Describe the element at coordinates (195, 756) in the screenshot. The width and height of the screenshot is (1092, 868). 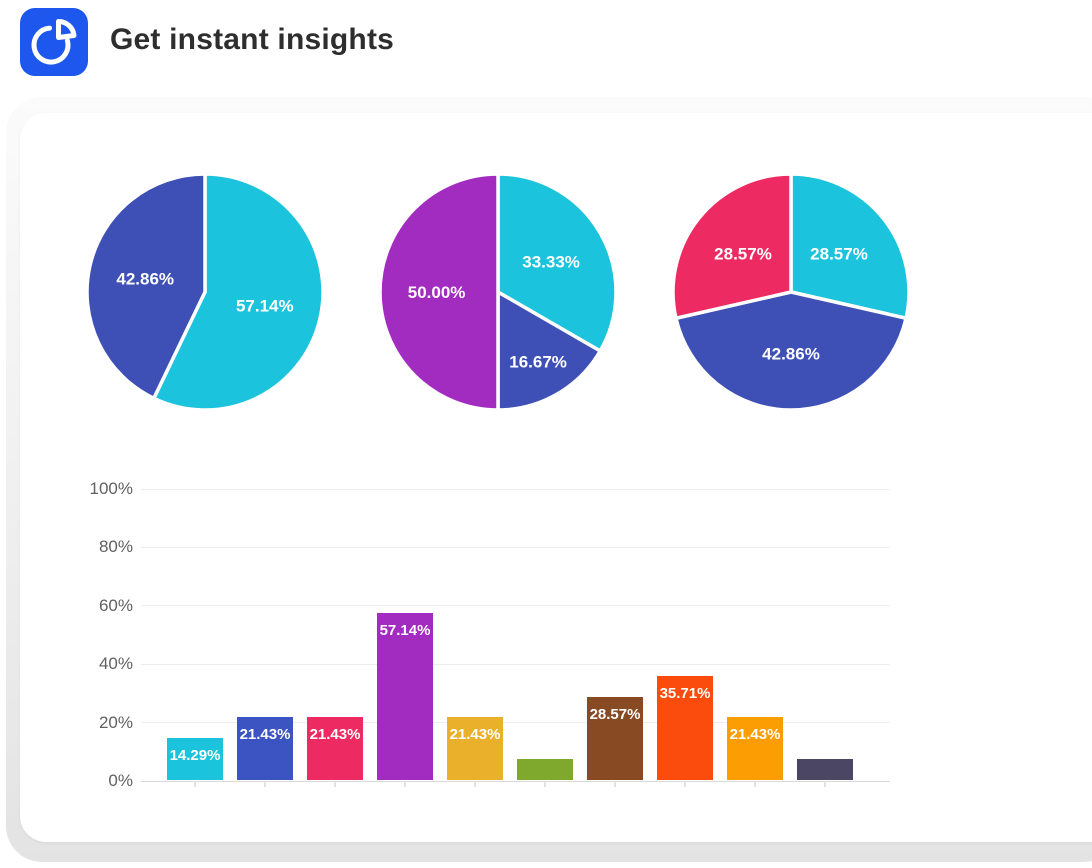
I see `bar-value-label: 14.29%` at that location.